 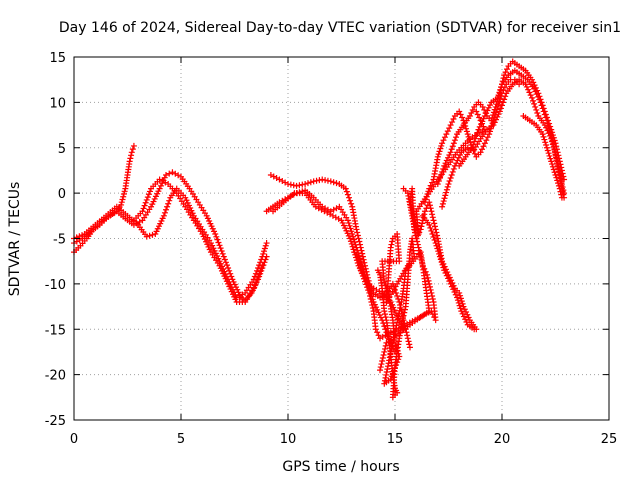 I want to click on y-axis-label: SDTVAR / TECUs, so click(x=15, y=239).